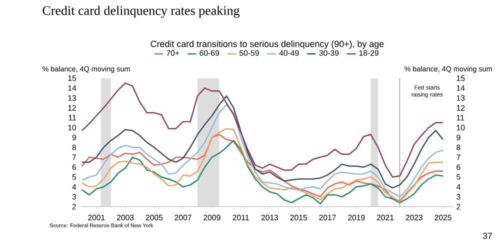 The width and height of the screenshot is (500, 248). I want to click on chart-title: Credit card delinquency rates peaking, so click(141, 12).